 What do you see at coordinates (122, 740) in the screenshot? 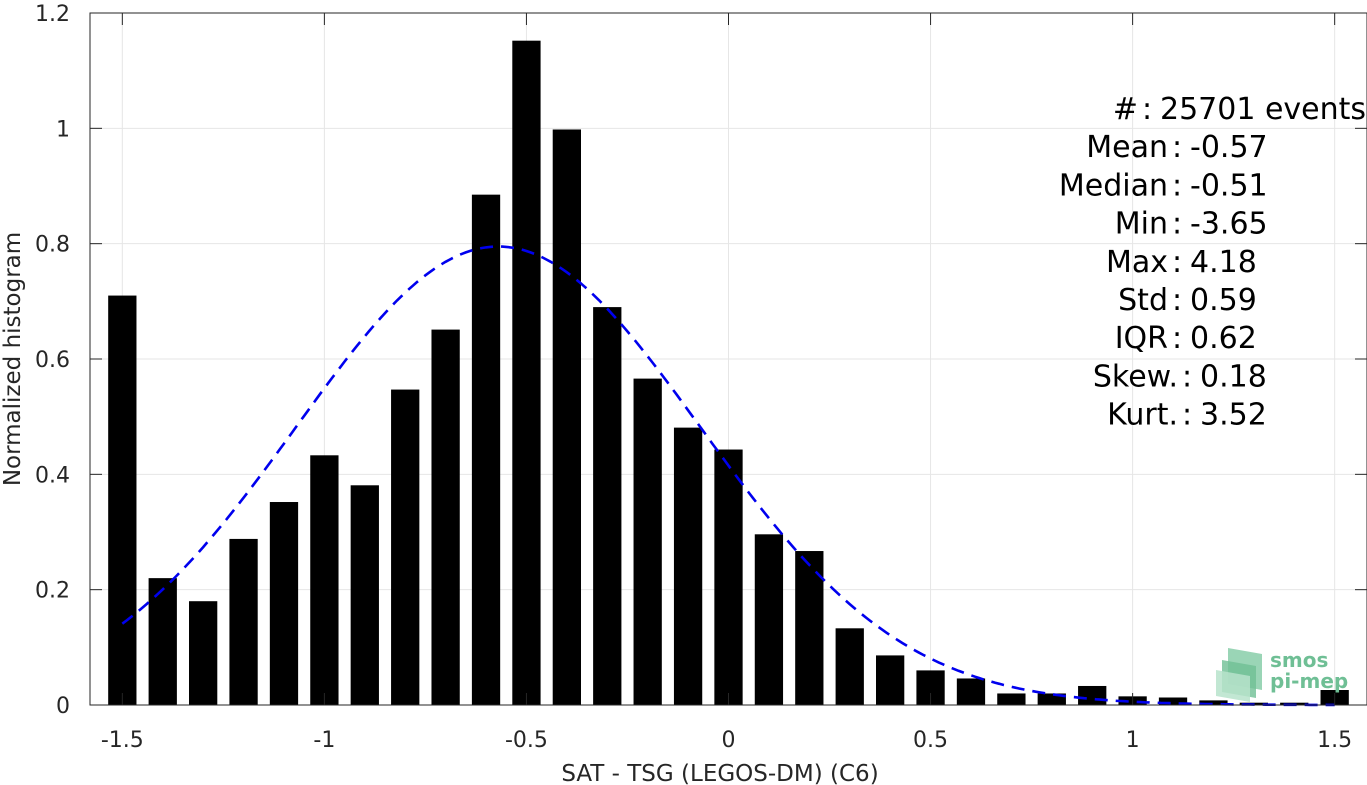
I see `x-tick-label: -1.5` at bounding box center [122, 740].